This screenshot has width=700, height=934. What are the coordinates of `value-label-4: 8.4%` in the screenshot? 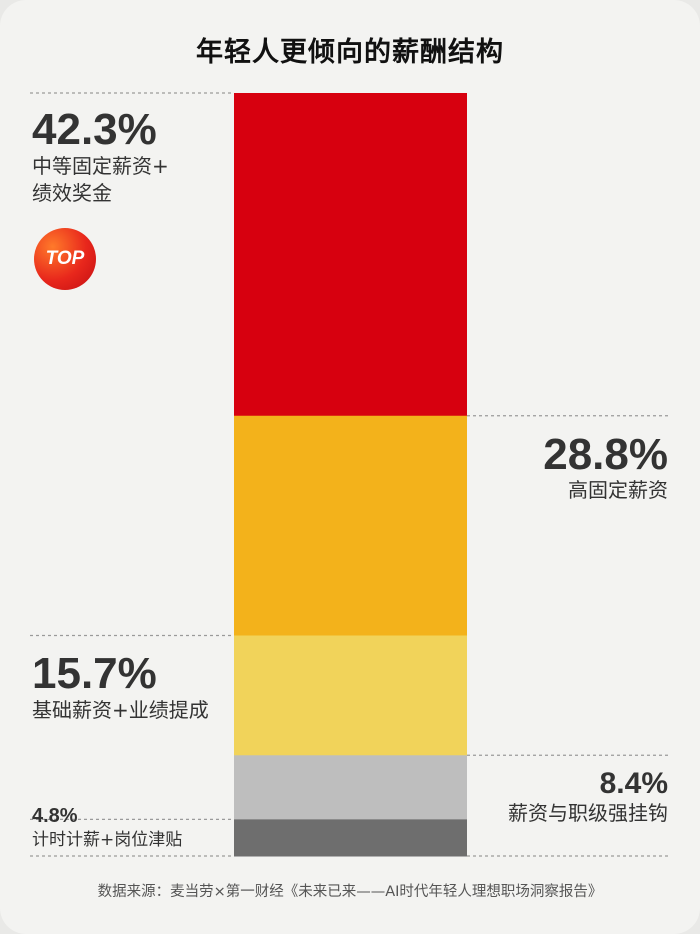 It's located at (633, 784).